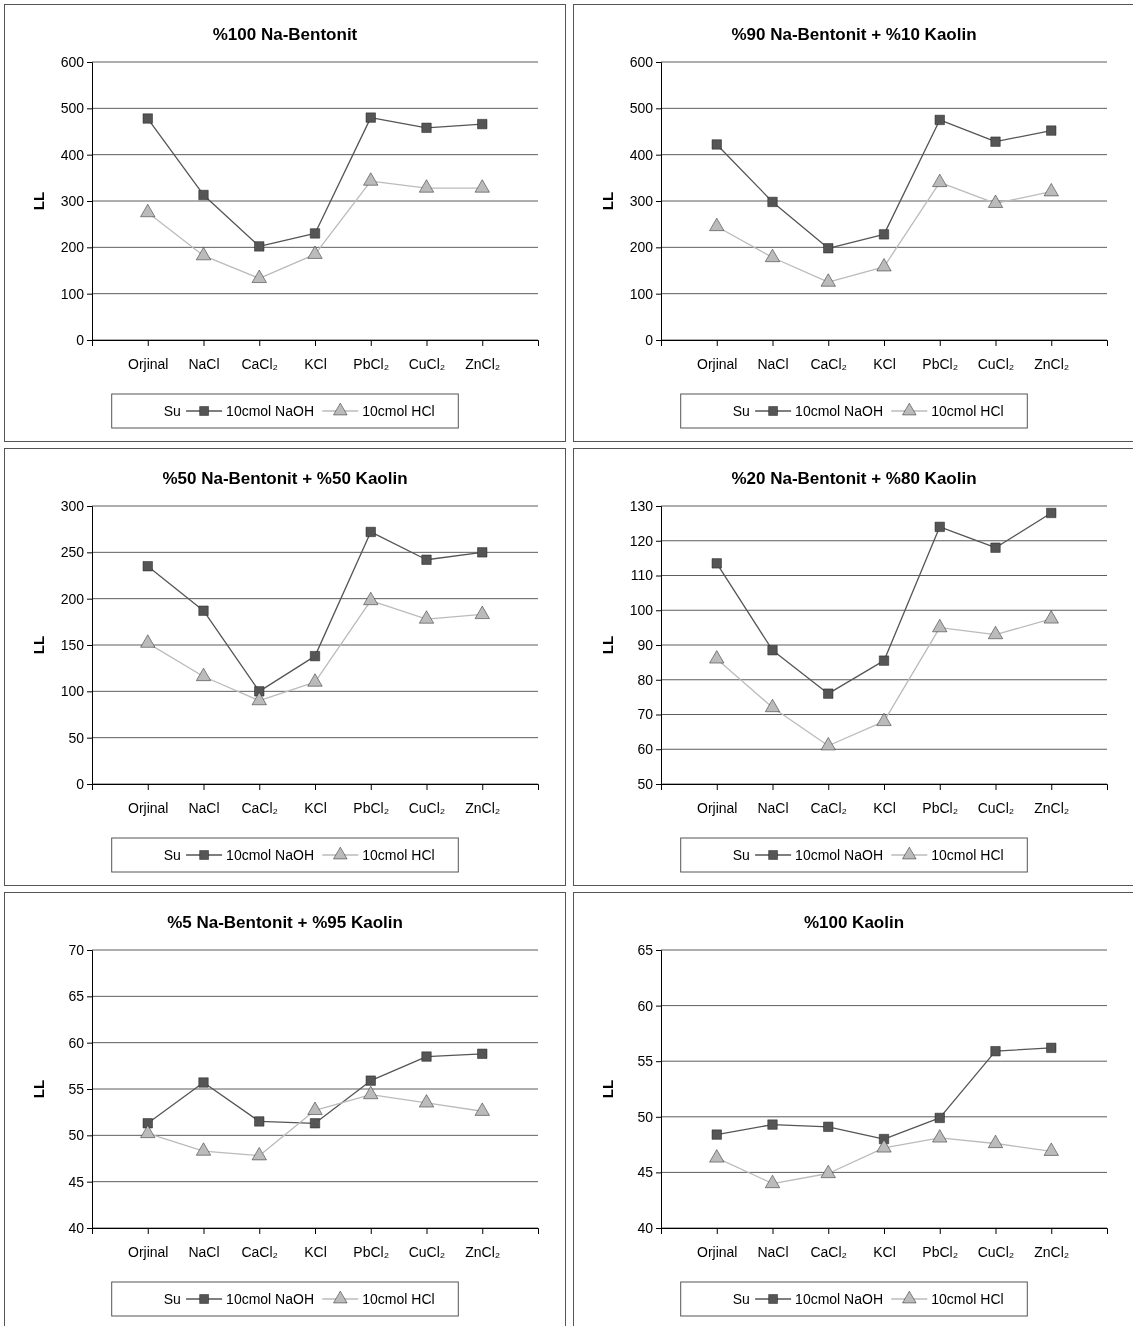 This screenshot has width=1133, height=1326. I want to click on chart-title: %90 Na-Bentonit + %10 Kaolin, so click(854, 34).